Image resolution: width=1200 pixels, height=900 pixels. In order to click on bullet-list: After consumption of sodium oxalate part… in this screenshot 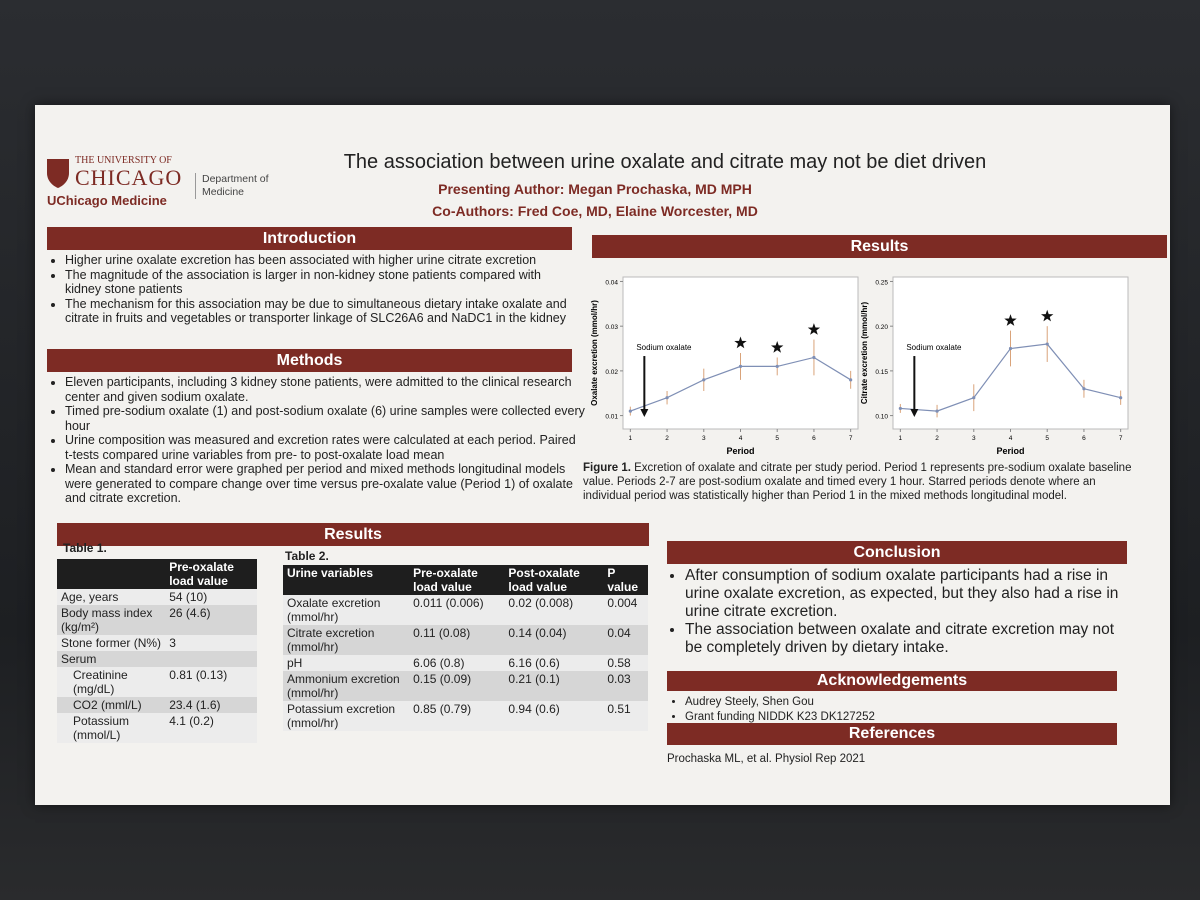, I will do `click(898, 612)`.